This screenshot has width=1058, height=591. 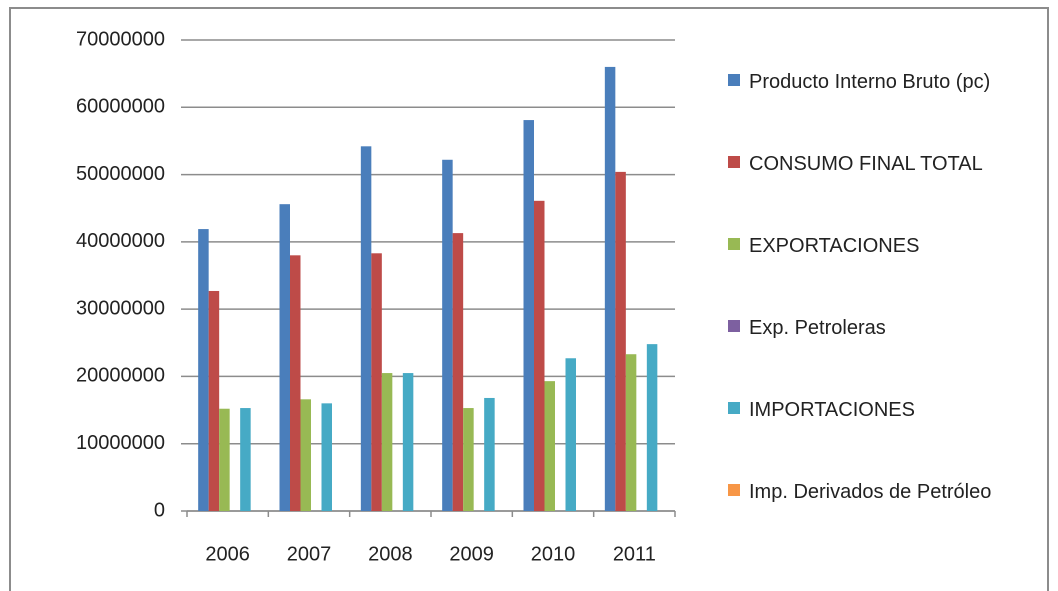 I want to click on x-tick-label: 2009, so click(x=471, y=554).